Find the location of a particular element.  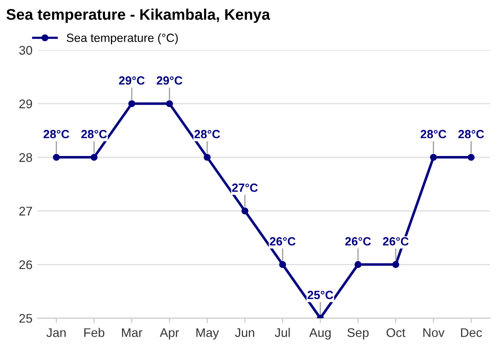

x-tick-label: Nov is located at coordinates (434, 333).